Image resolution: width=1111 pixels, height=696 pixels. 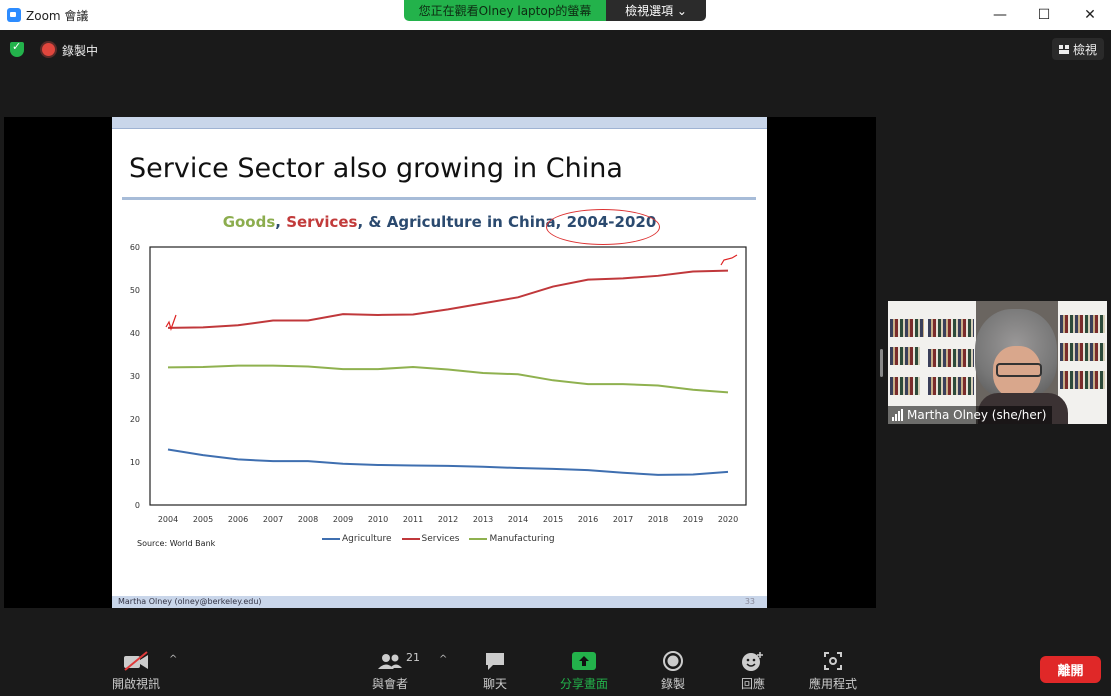 I want to click on record-button: 錄製, so click(x=673, y=670).